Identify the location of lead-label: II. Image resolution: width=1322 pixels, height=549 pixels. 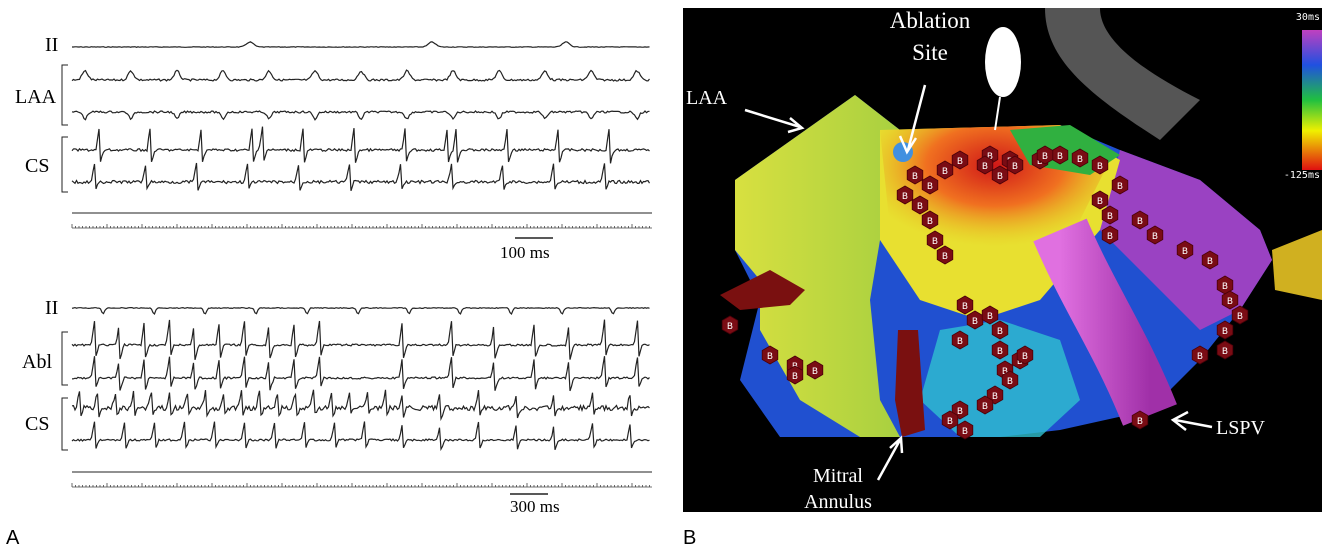
(51, 45).